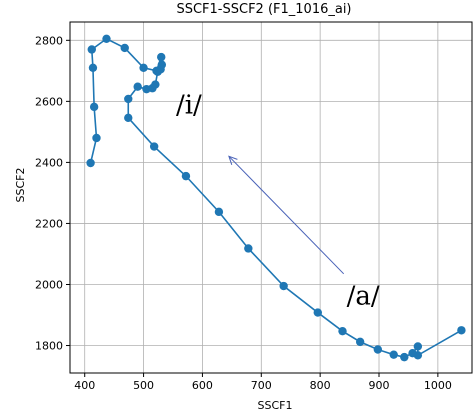  Describe the element at coordinates (49, 223) in the screenshot. I see `y-tick-label: 2200` at that location.